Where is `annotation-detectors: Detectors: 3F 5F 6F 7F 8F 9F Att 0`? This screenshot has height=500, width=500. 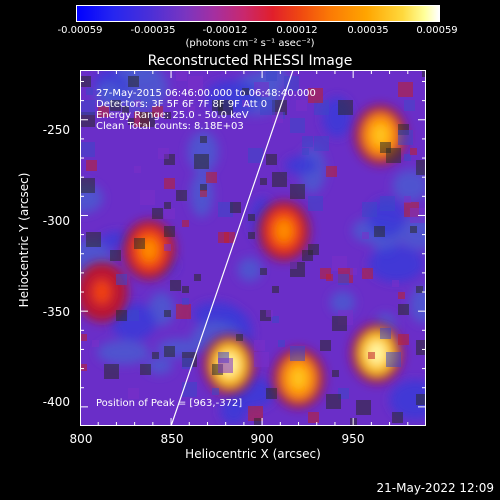 annotation-detectors: Detectors: 3F 5F 6F 7F 8F 9F Att 0 is located at coordinates (182, 104).